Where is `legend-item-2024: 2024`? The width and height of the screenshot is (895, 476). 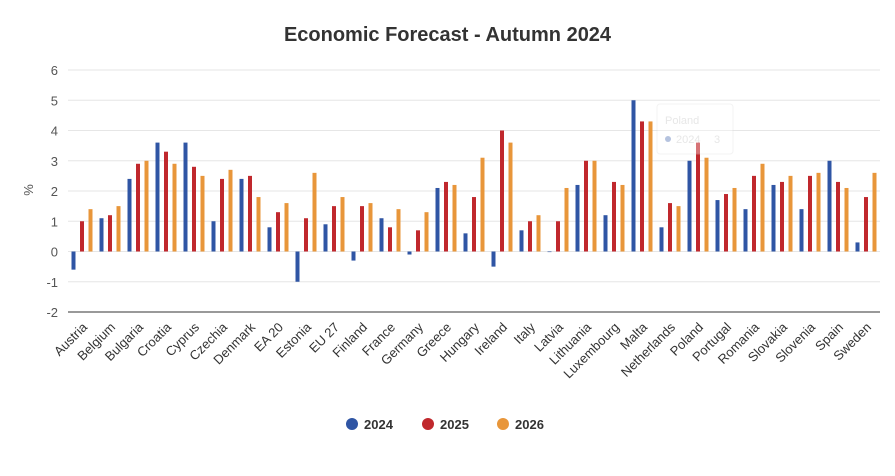 legend-item-2024: 2024 is located at coordinates (370, 424).